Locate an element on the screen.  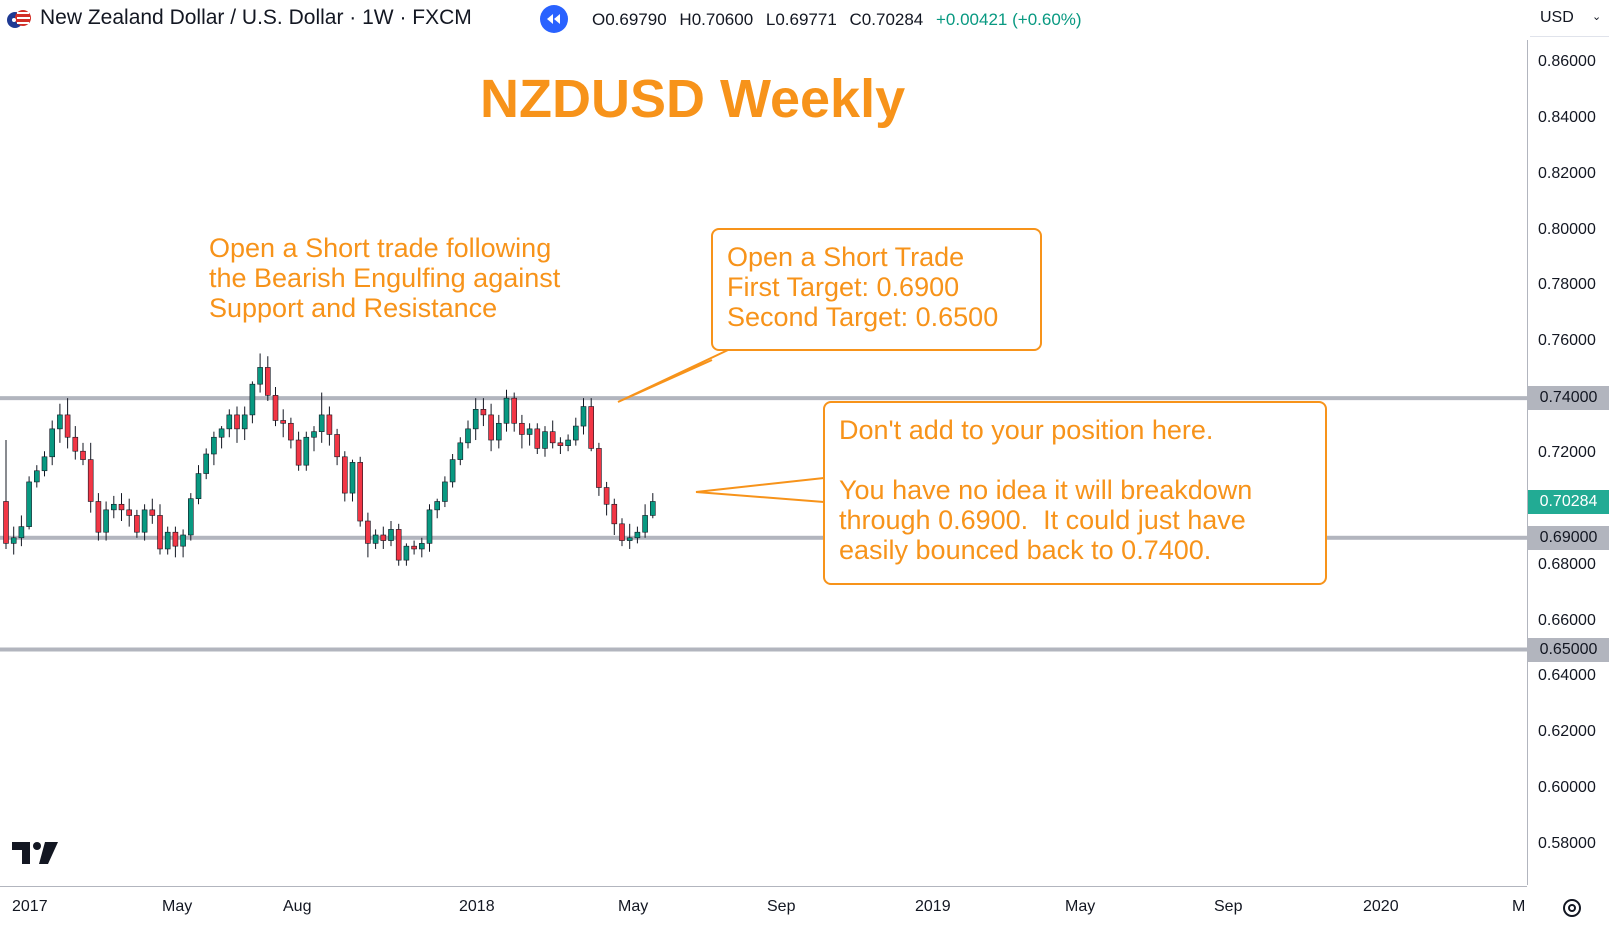
settings-icon is located at coordinates (1572, 908).